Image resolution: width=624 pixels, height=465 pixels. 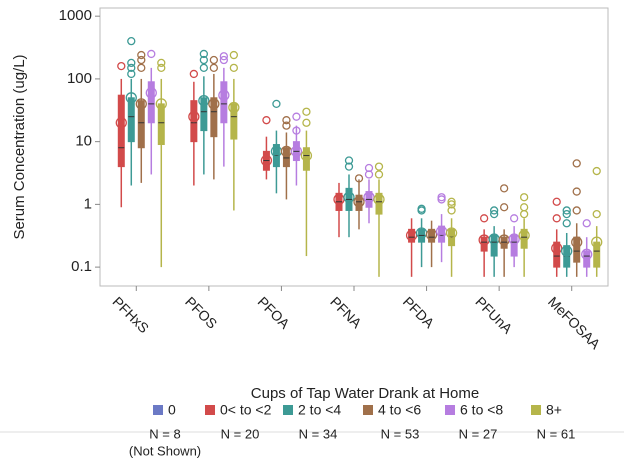 I want to click on y-tick-label: 0.1, so click(x=81, y=266).